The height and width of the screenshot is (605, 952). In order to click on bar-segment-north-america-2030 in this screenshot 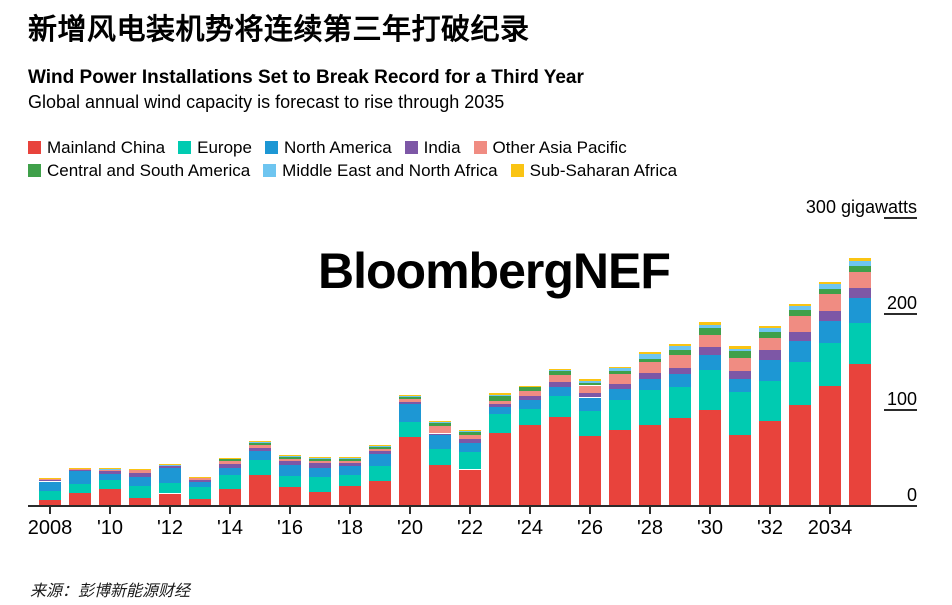, I will do `click(710, 362)`.